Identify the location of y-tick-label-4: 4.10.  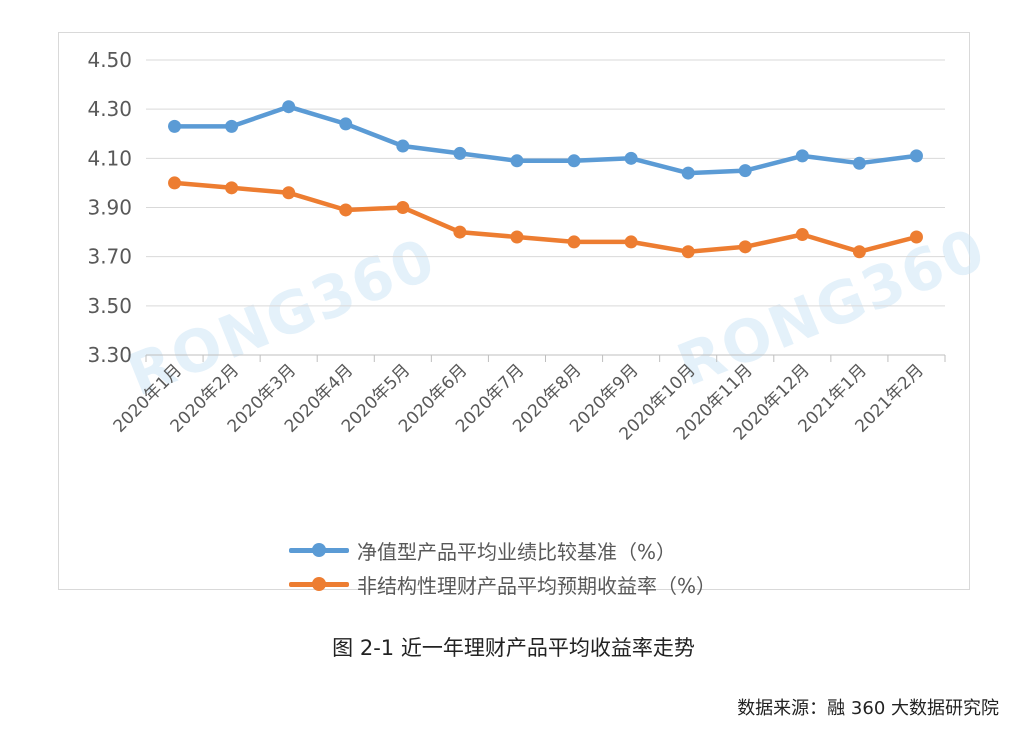
(109, 158).